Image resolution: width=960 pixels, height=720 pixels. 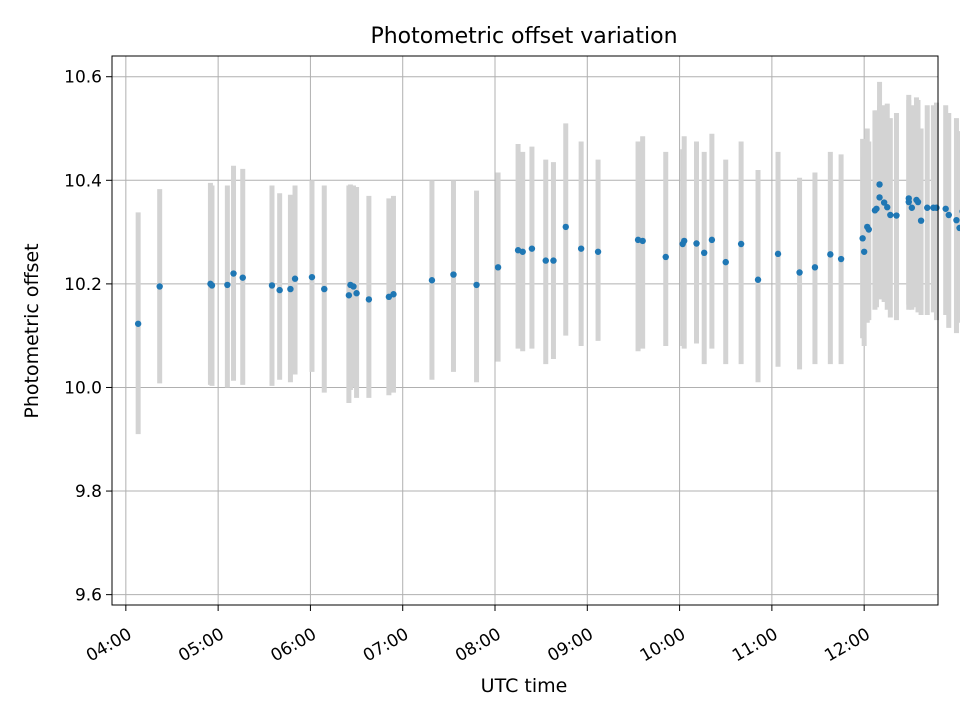 I want to click on y-tick-label: 10.6, so click(x=83, y=78).